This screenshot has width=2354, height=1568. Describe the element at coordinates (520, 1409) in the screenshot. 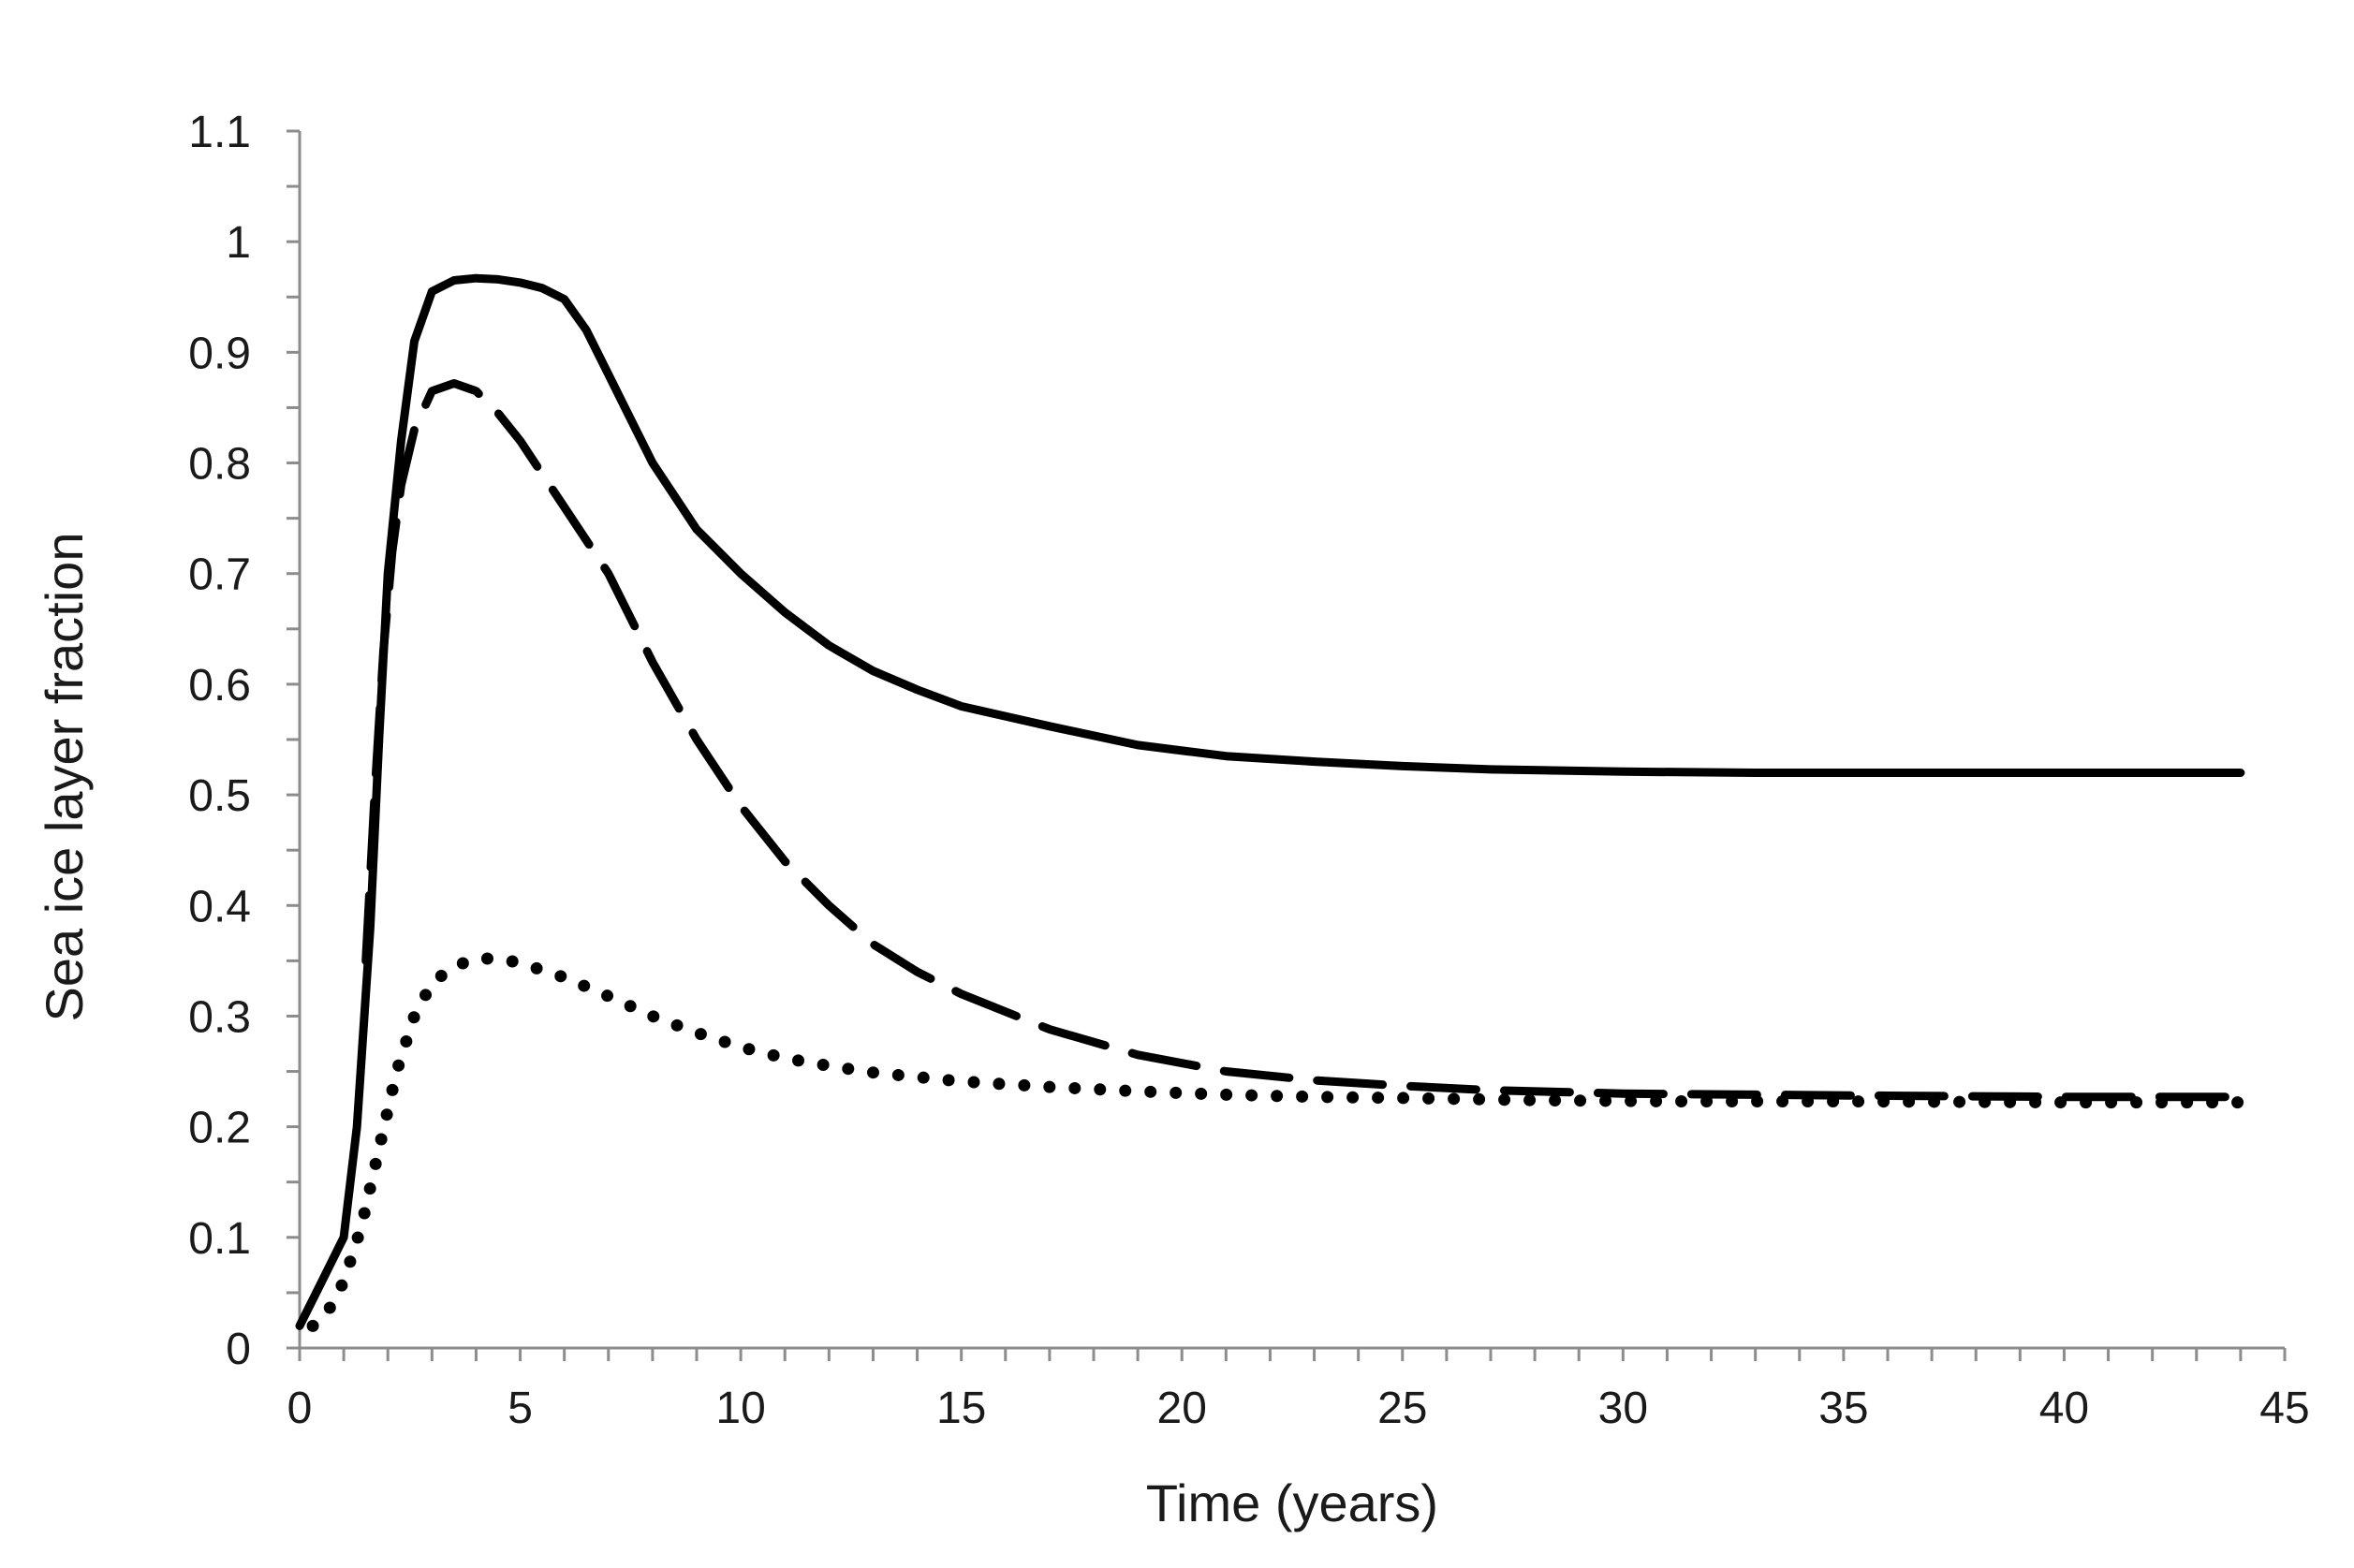

I see `x-tick-label: 5` at that location.